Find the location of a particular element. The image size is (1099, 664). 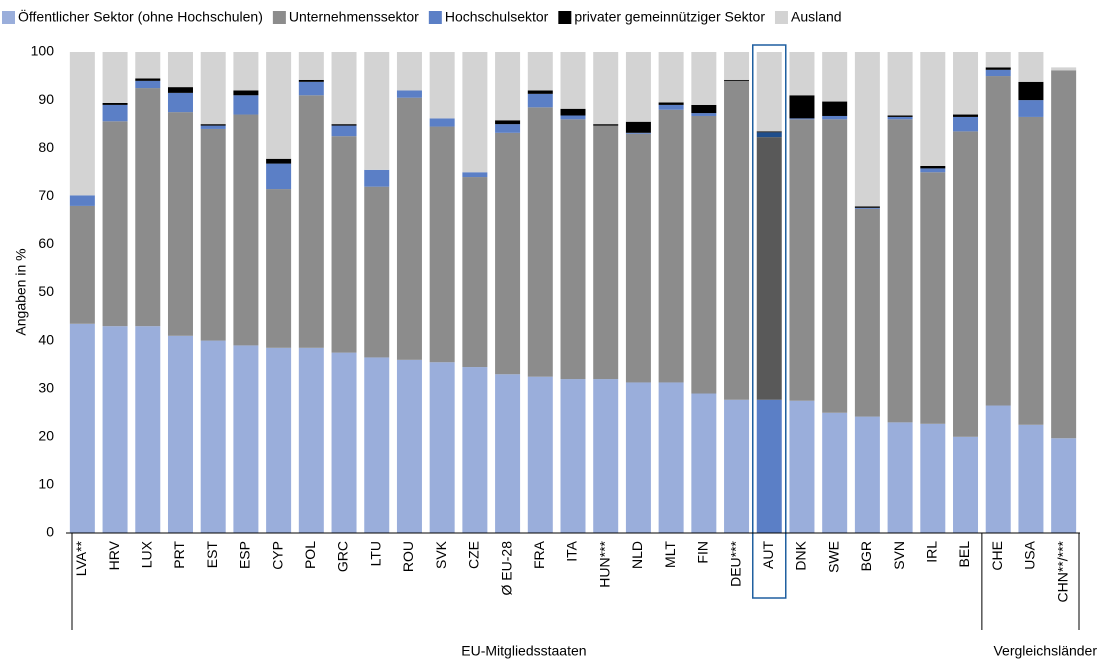

x-tick-label: AUT is located at coordinates (768, 555).